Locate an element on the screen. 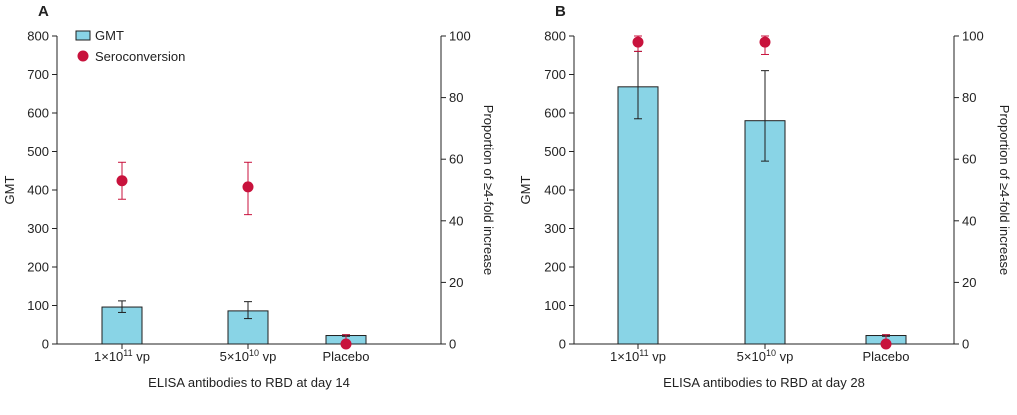  legend: GMT Seroconversion is located at coordinates (130, 46).